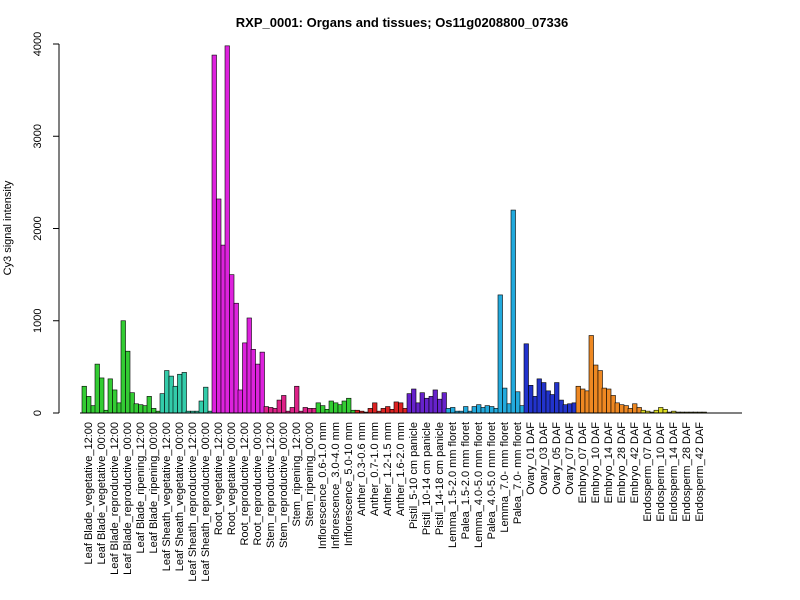  Describe the element at coordinates (570, 458) in the screenshot. I see `x-tick-label: Ovary_07 DAF` at that location.